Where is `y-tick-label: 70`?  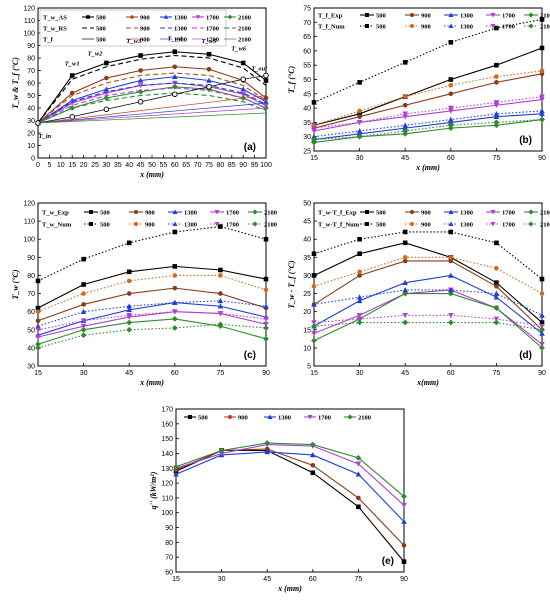
y-tick-label: 70 is located at coordinates (31, 71).